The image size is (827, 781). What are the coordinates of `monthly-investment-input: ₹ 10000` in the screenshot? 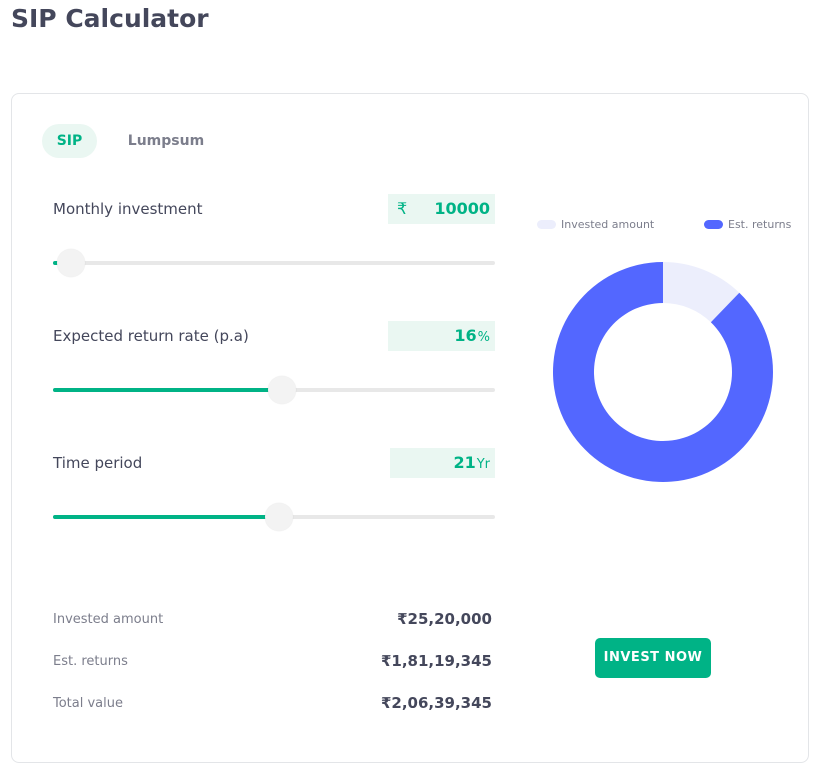 It's located at (441, 209).